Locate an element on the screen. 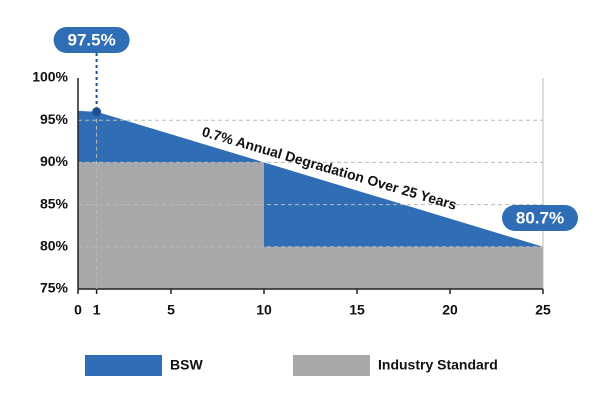 Image resolution: width=600 pixels, height=404 pixels. y-tick-label: 95% is located at coordinates (54, 119).